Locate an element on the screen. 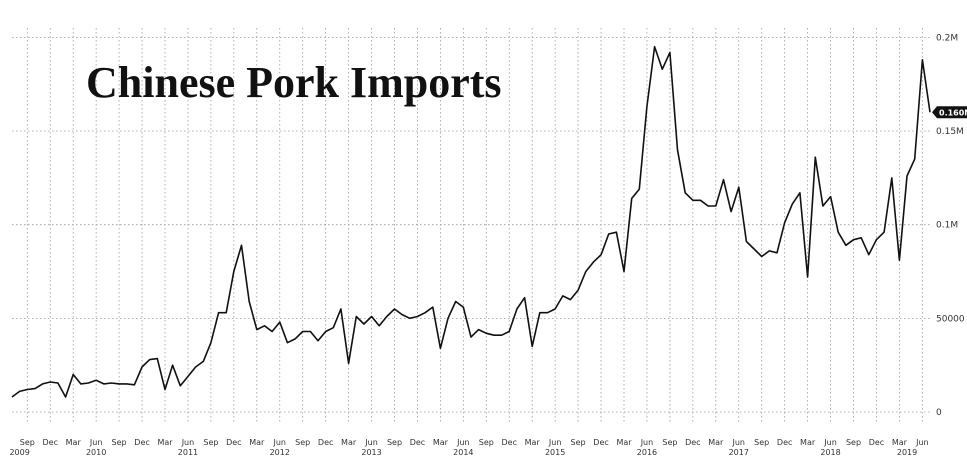  y-axis-labels: 0.2M 0.15M 0.1M 50000 0 is located at coordinates (950, 225).